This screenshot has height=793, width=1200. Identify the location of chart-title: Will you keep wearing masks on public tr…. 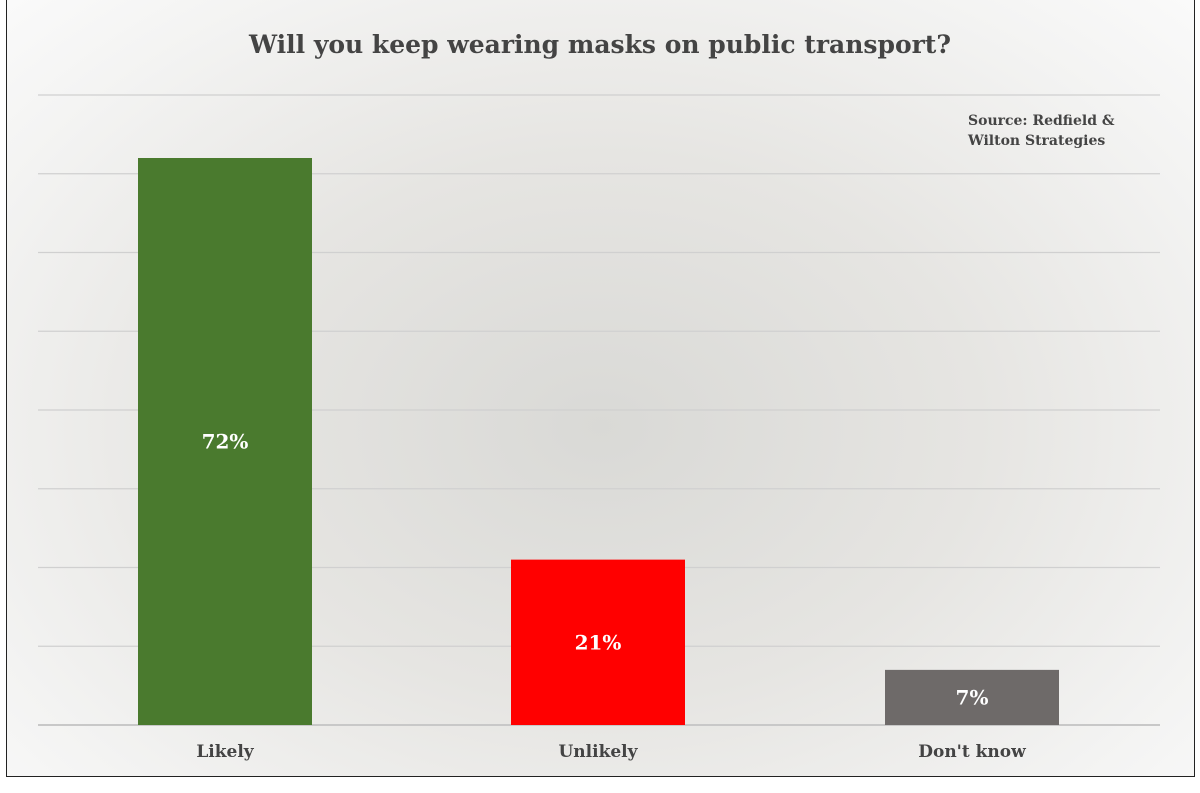
(599, 44).